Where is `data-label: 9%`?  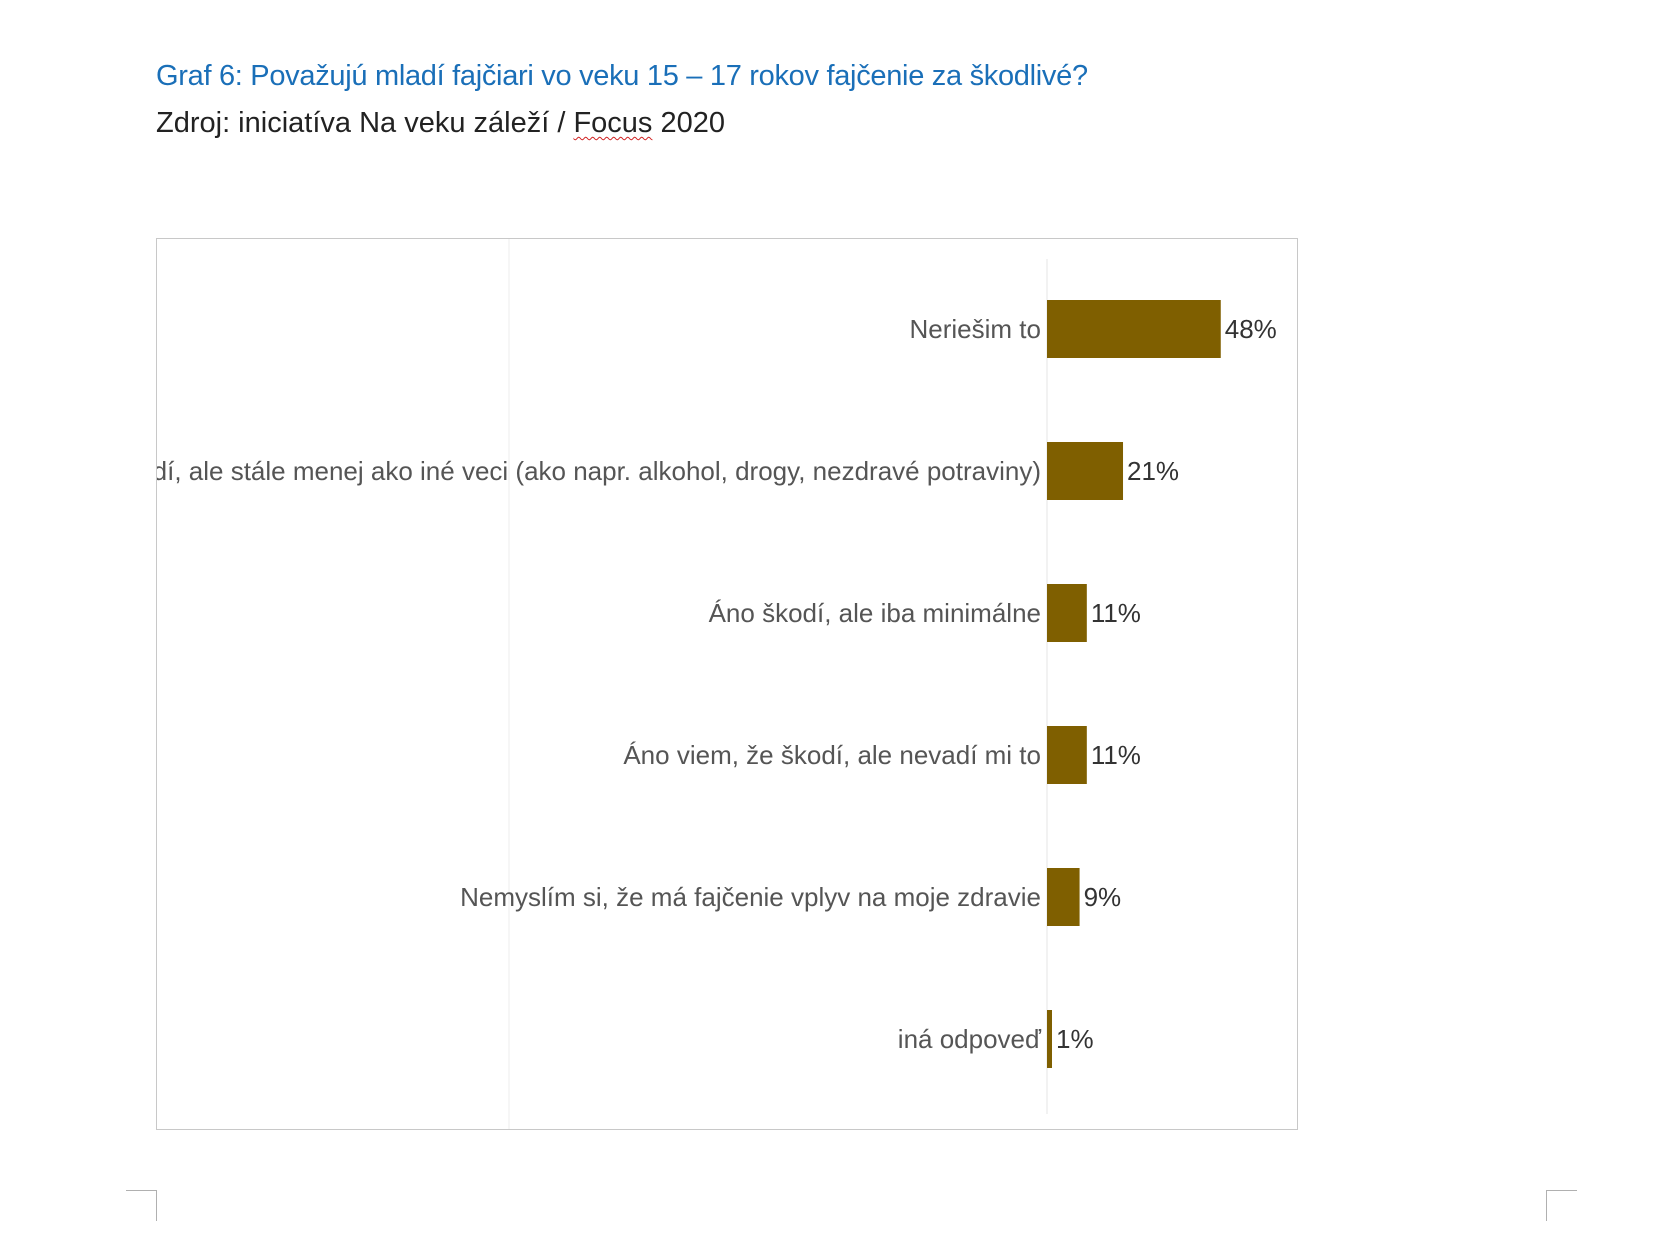 data-label: 9% is located at coordinates (1103, 897).